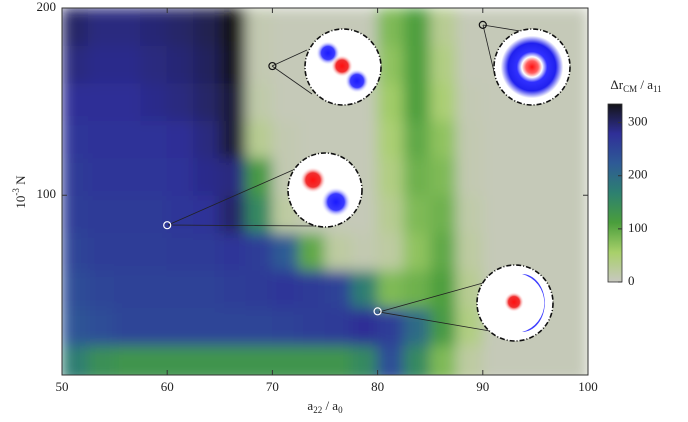 This screenshot has width=688, height=422. Describe the element at coordinates (377, 386) in the screenshot. I see `x-tick-label: 80` at that location.